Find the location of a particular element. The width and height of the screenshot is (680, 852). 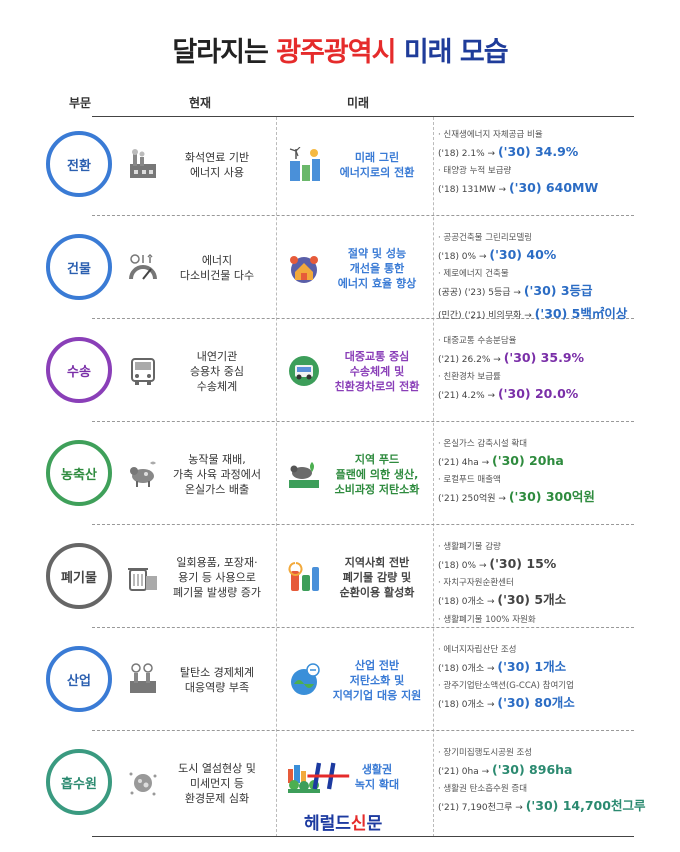

stat-value: ('18) 0% → ('30) 15% is located at coordinates (497, 563).